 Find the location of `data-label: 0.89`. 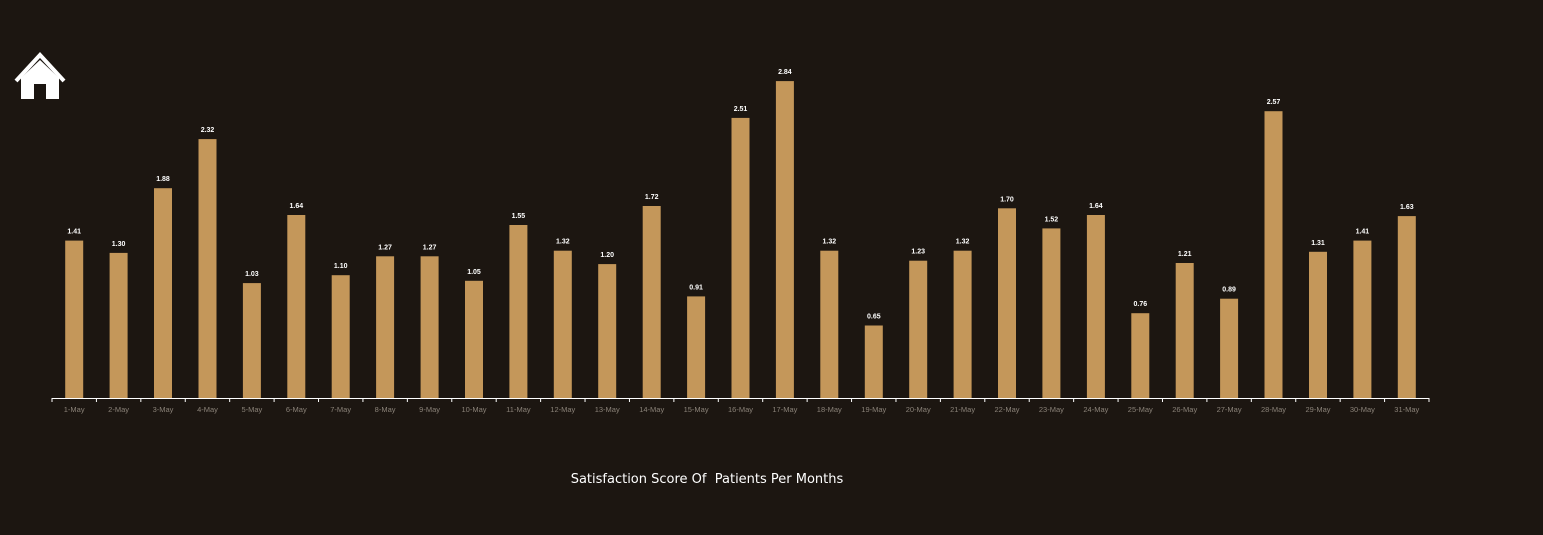

data-label: 0.89 is located at coordinates (1229, 290).